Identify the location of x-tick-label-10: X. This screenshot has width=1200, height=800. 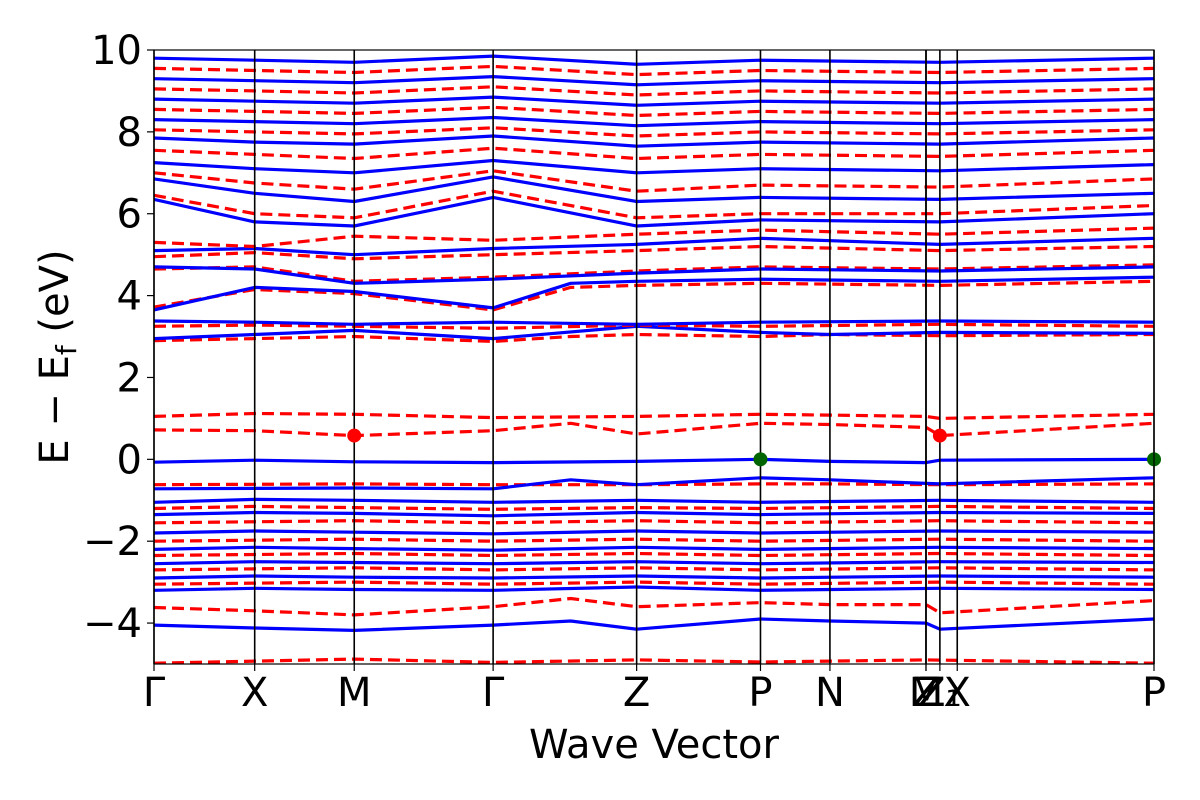
(957, 693).